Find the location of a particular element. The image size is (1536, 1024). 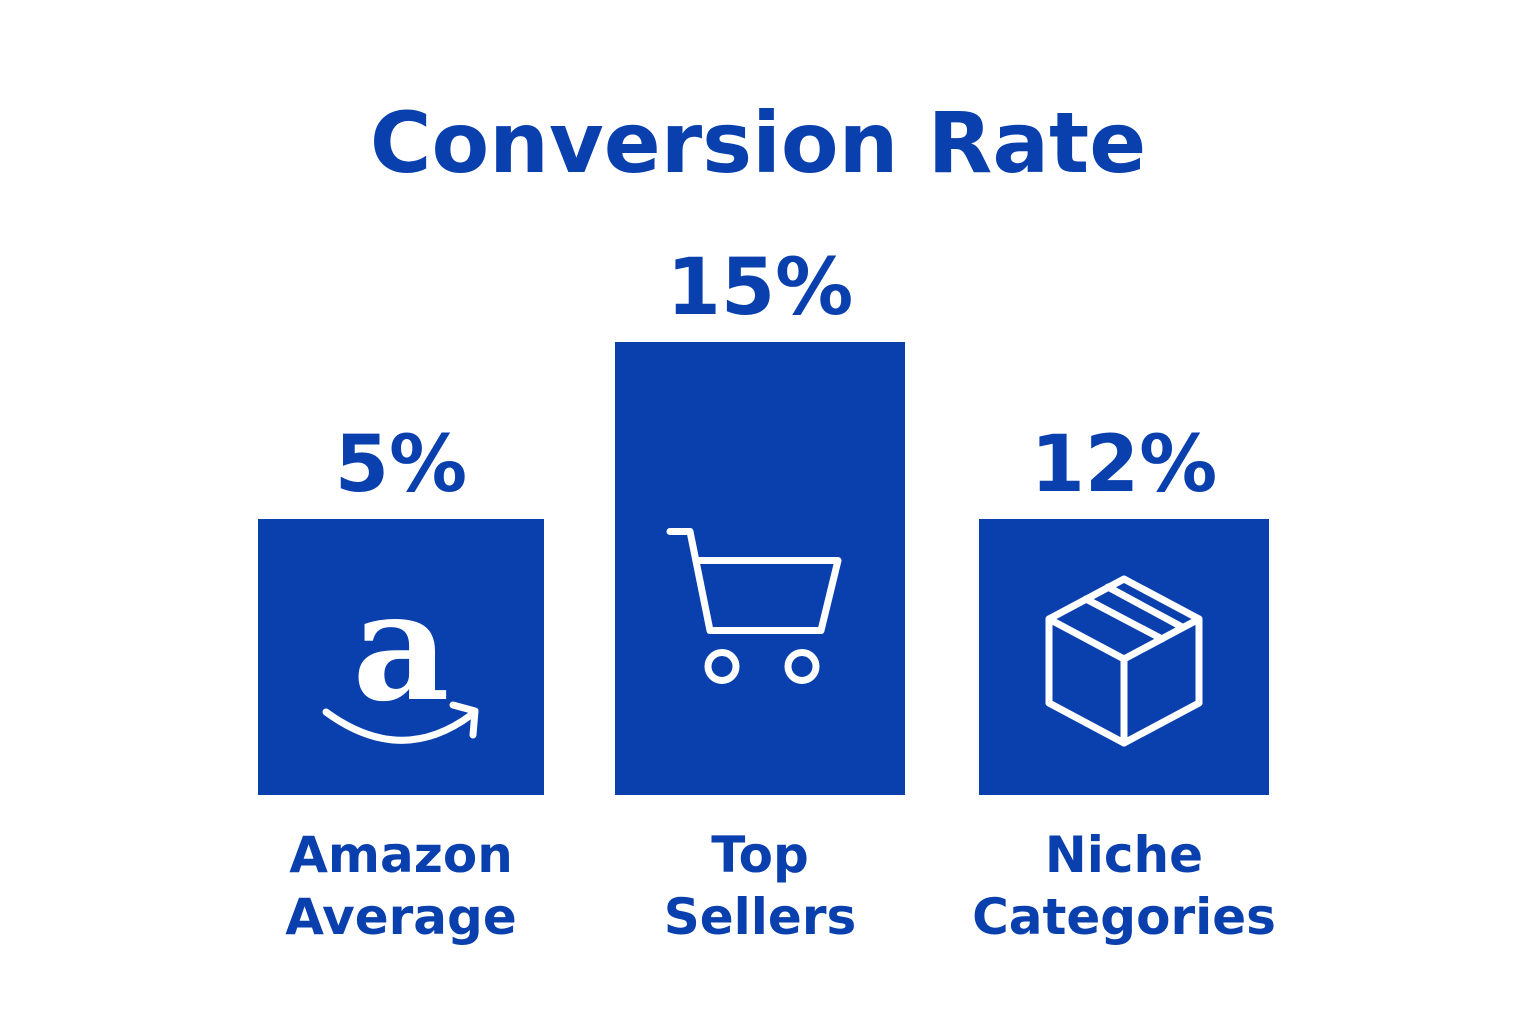

amazon-letter-a-icon: a is located at coordinates (400, 647).